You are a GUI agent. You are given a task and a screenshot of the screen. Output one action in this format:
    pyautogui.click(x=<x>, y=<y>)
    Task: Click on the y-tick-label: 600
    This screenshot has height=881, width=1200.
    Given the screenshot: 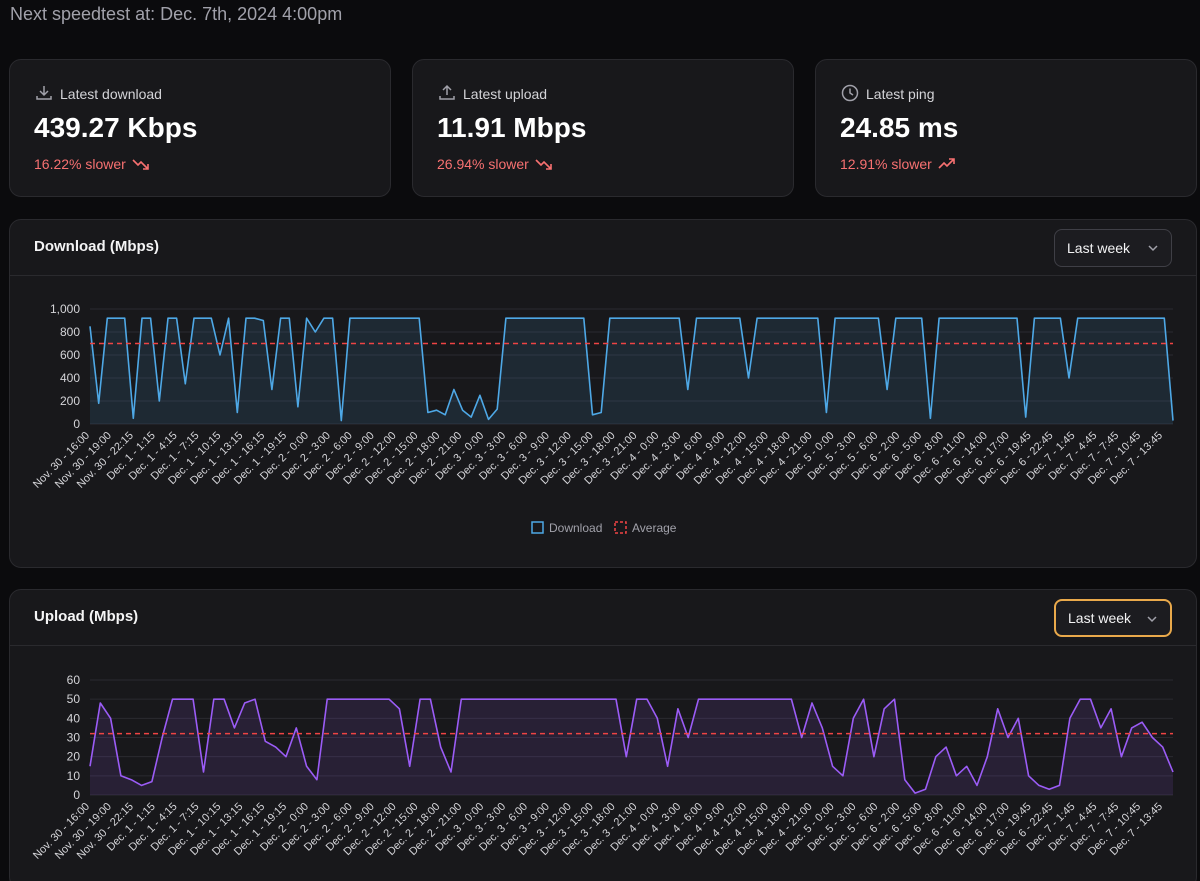 What is the action you would take?
    pyautogui.click(x=70, y=355)
    